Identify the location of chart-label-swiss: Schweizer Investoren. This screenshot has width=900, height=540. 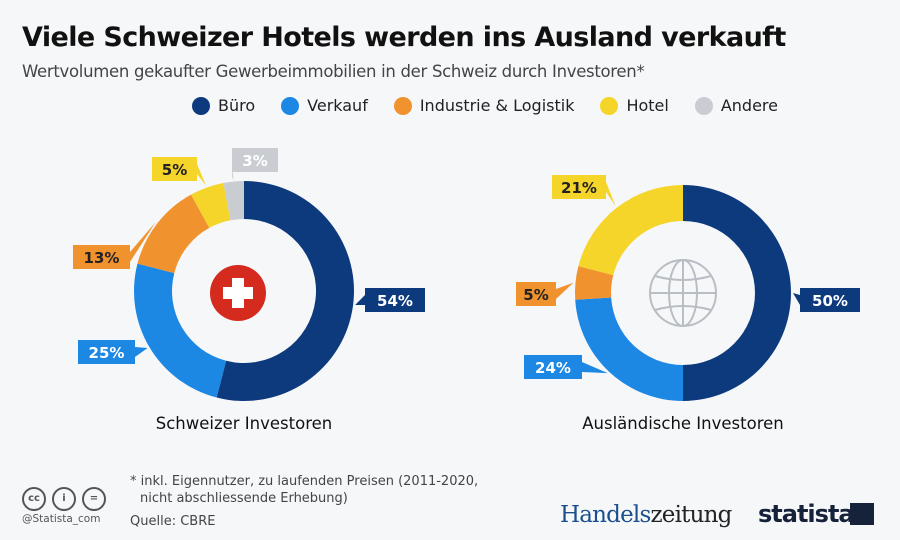
(244, 423).